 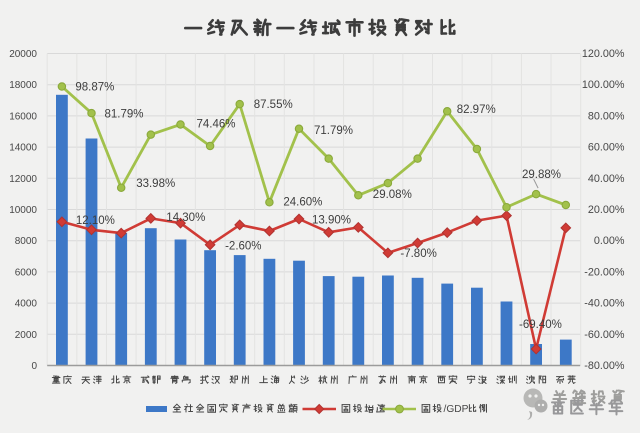 I want to click on svg-text: 20.00%, so click(x=606, y=210).